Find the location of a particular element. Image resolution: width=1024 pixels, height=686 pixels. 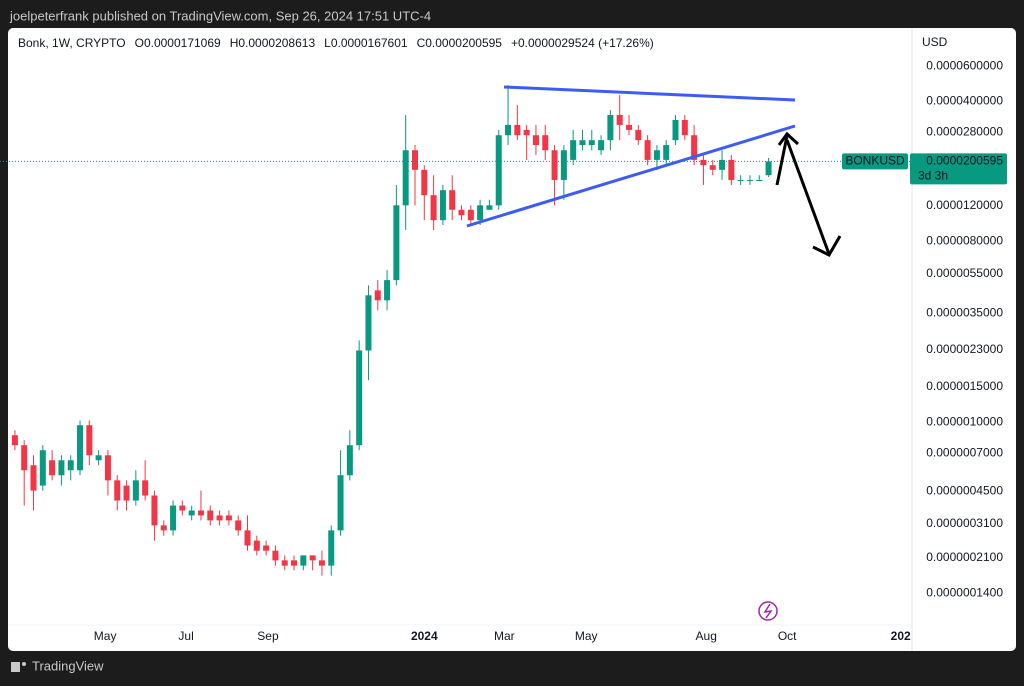

symbol-tag-text: BONKUSD is located at coordinates (875, 161).